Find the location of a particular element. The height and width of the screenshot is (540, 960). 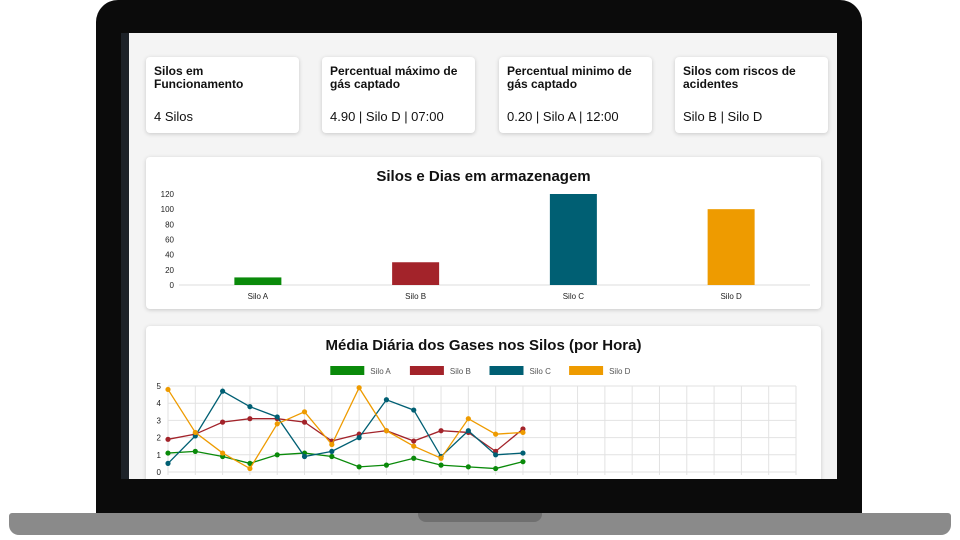

y-tick-label: 2 is located at coordinates (159, 438).